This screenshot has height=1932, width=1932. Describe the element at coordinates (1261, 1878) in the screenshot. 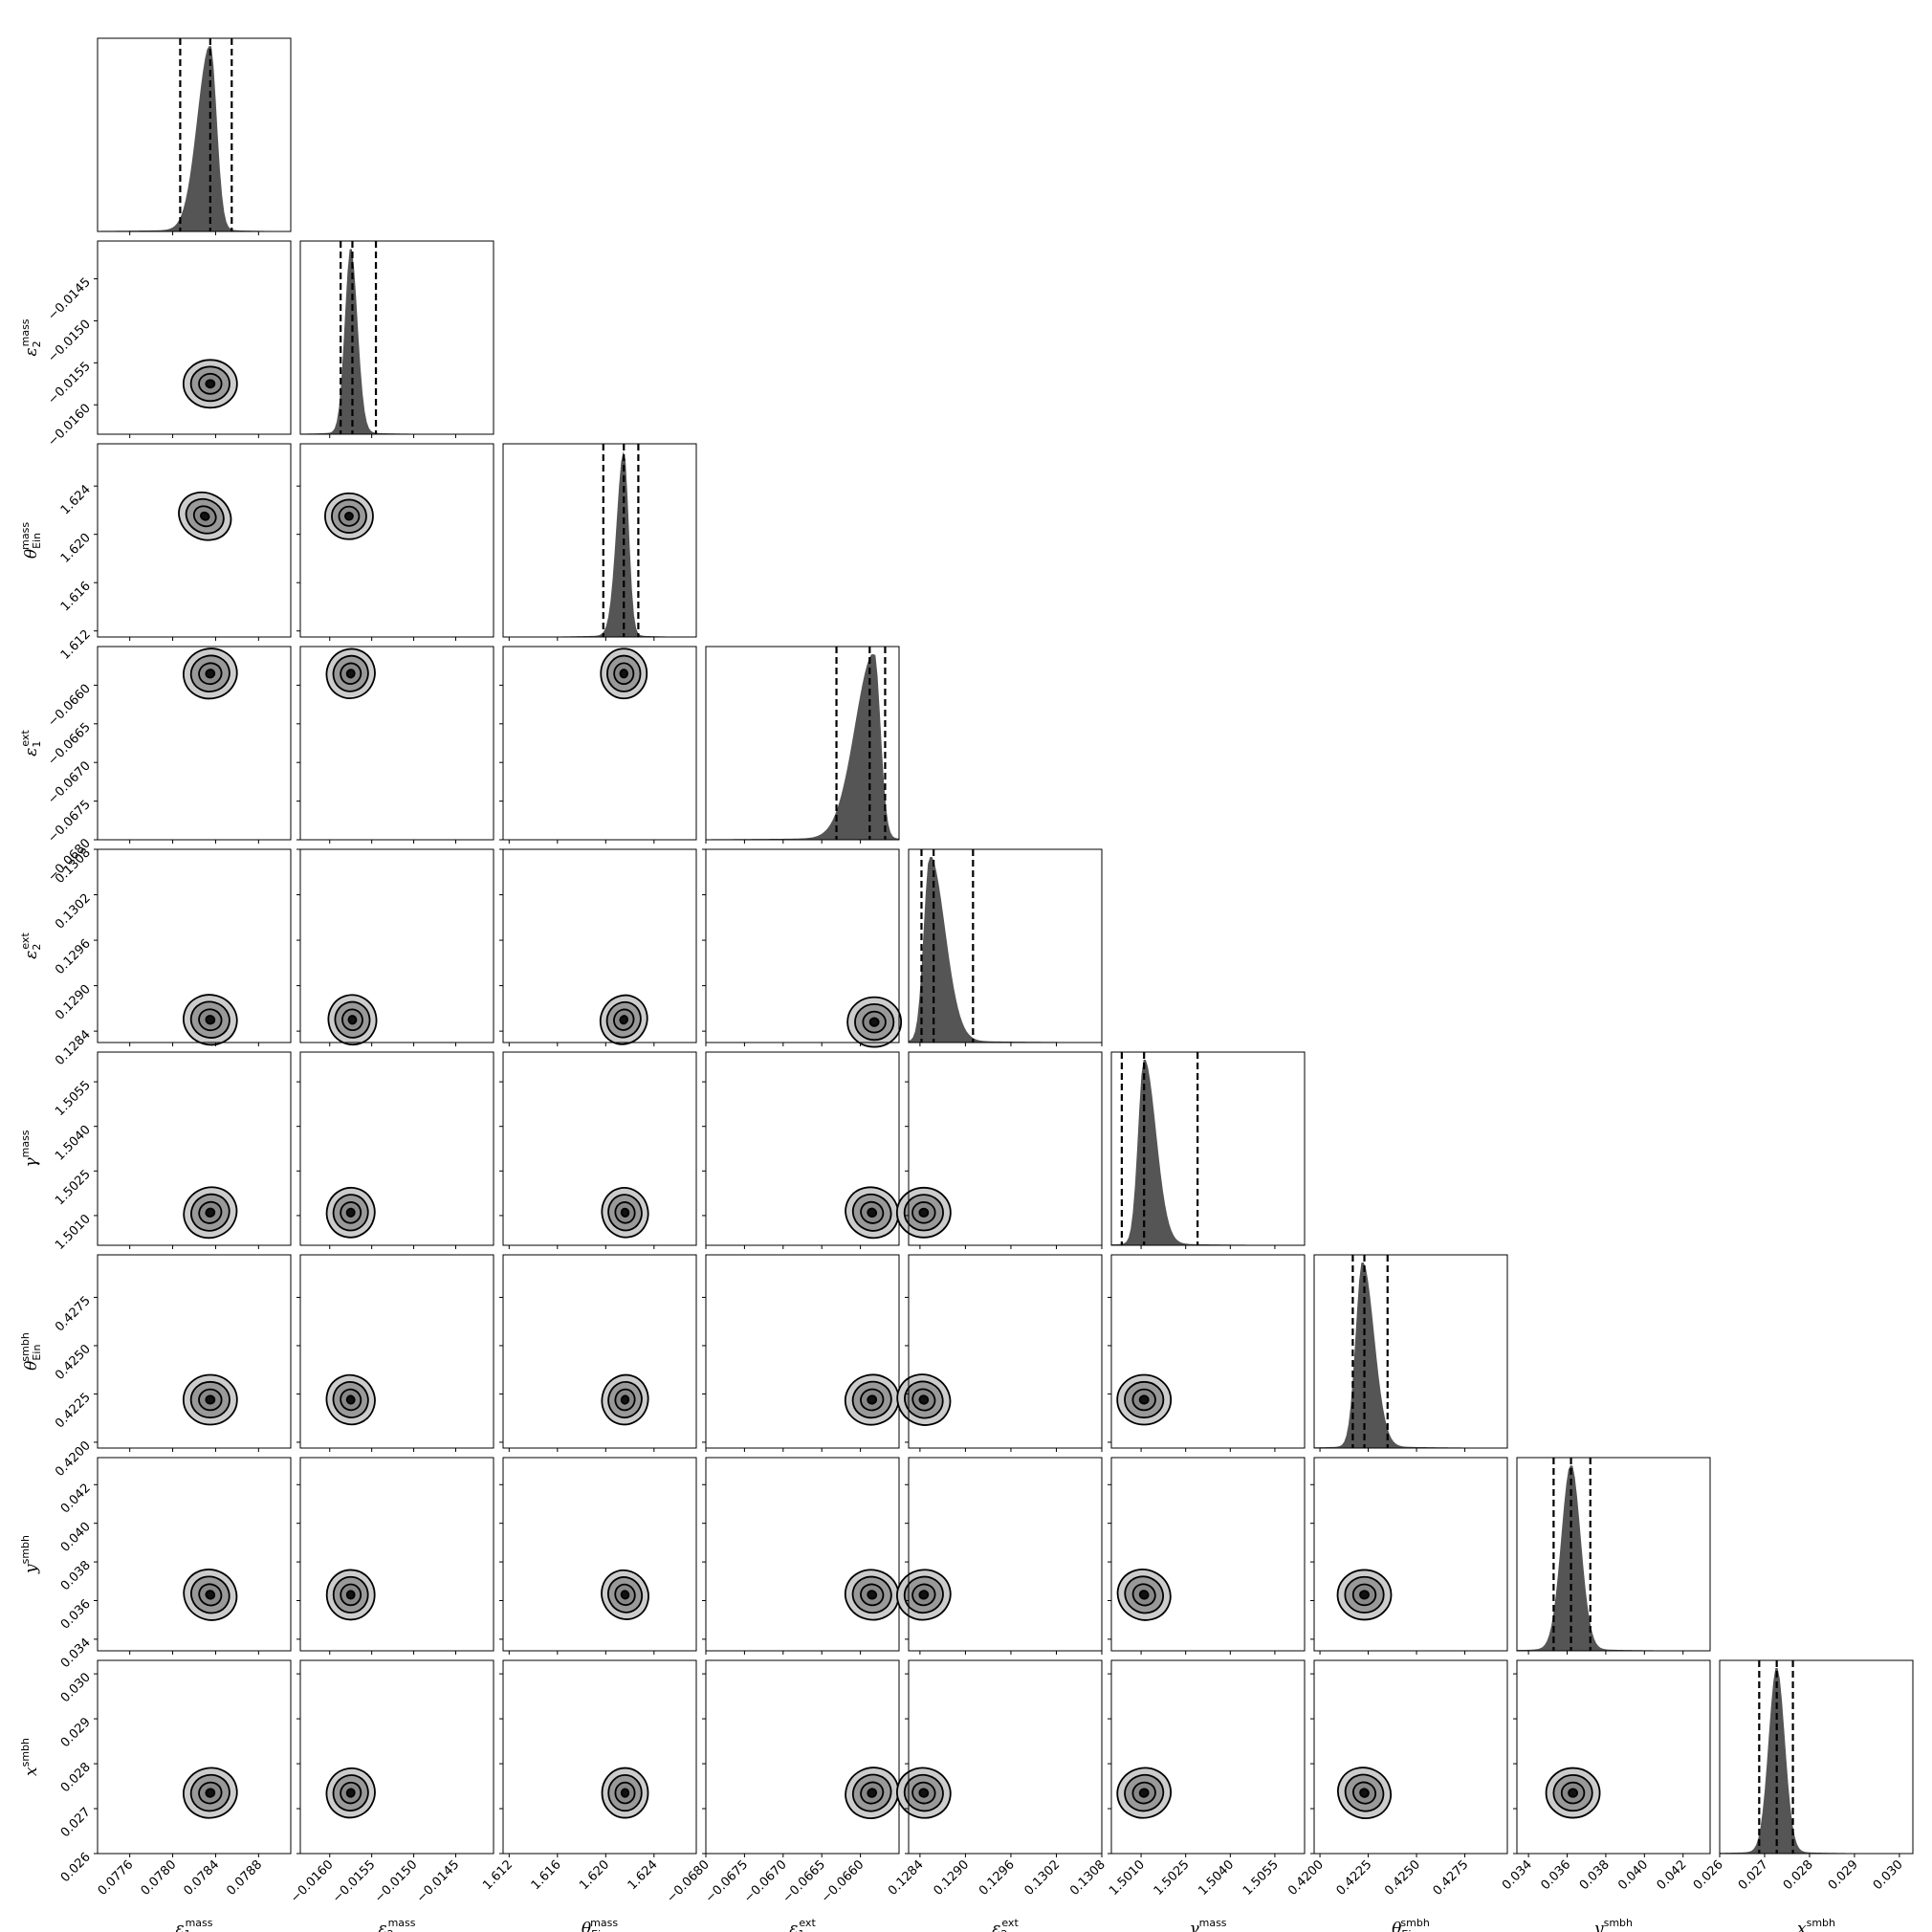

I see `x-tick-label: 1.5055` at that location.